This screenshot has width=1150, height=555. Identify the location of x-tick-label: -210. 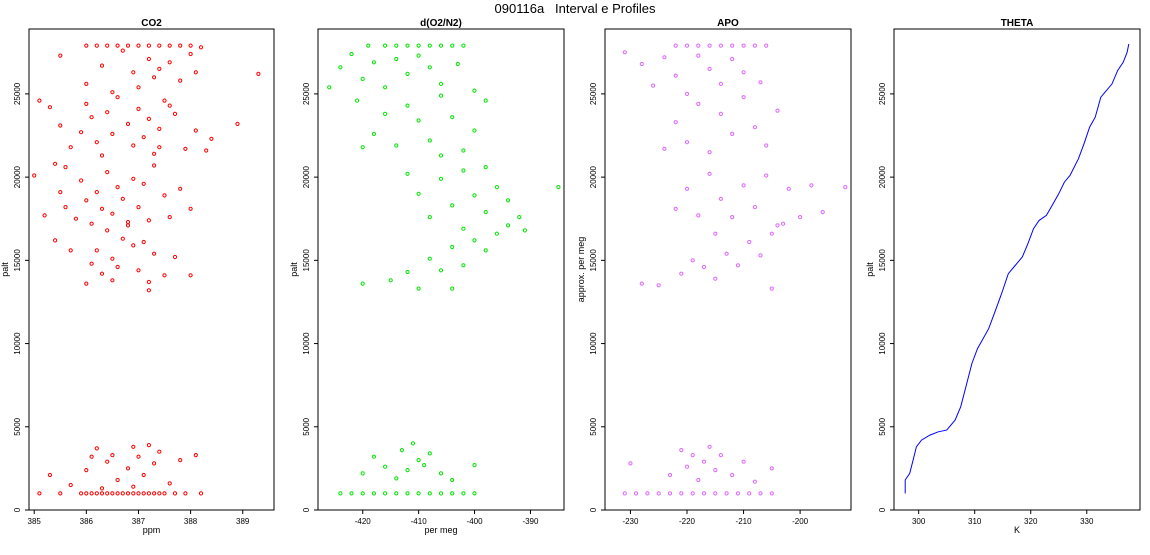
(744, 521).